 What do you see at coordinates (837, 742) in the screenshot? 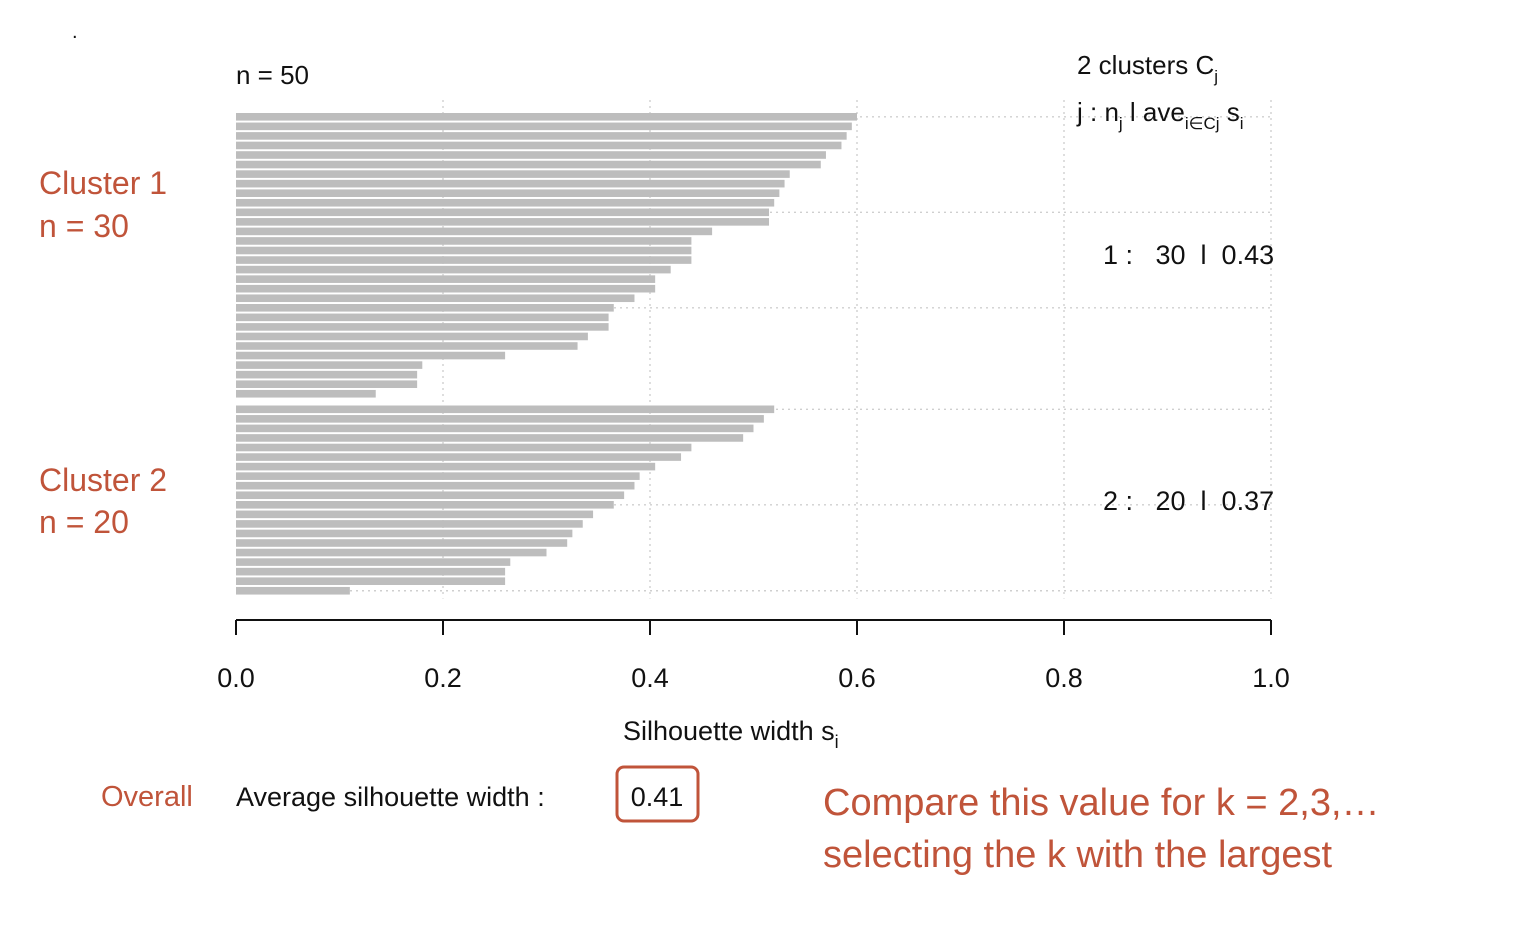
I see `x-axis-title-sub: i` at bounding box center [837, 742].